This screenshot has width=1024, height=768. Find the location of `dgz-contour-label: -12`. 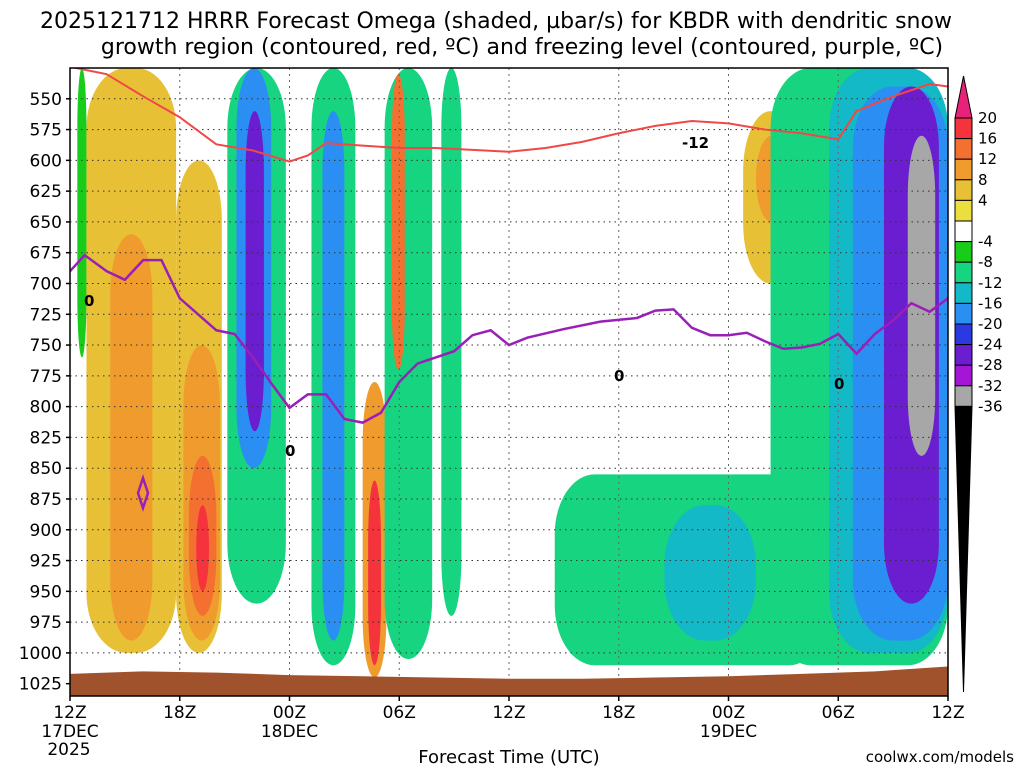

dgz-contour-label: -12 is located at coordinates (695, 143).